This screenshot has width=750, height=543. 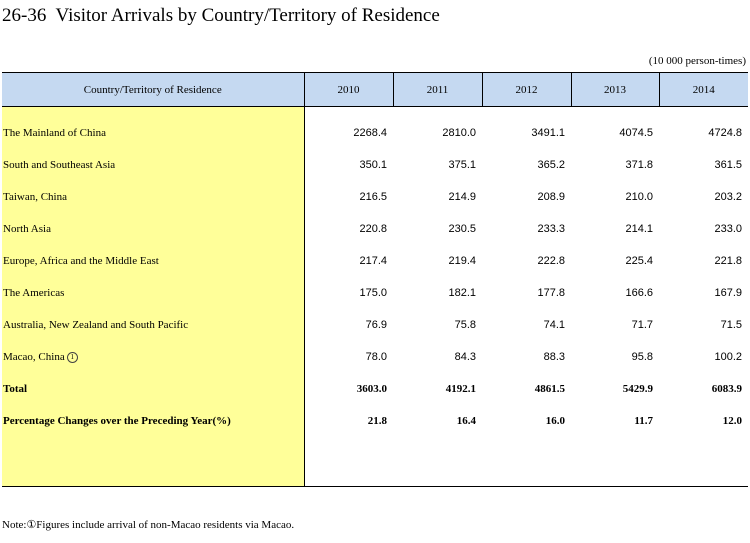 What do you see at coordinates (153, 325) in the screenshot?
I see `row-label: Australia, New Zealand and South Pacific` at bounding box center [153, 325].